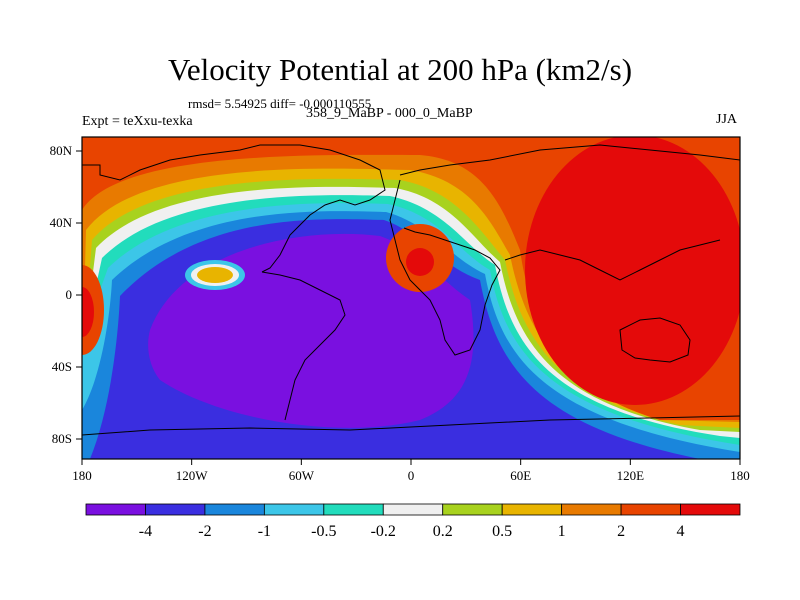  Describe the element at coordinates (88, 312) in the screenshot. I see `dateline-cell-red` at that location.